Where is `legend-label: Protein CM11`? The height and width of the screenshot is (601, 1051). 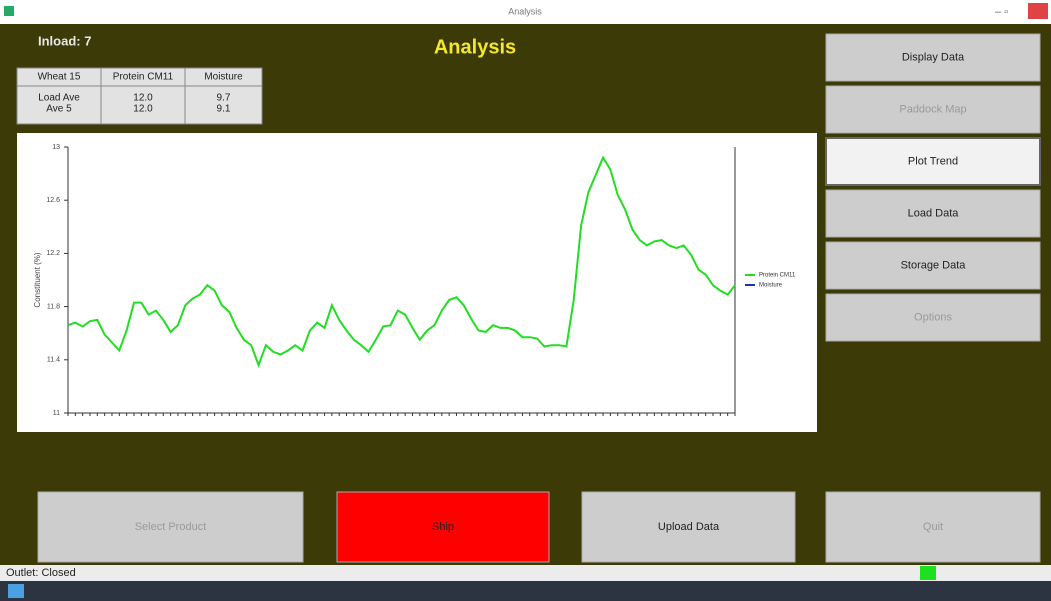
legend-label: Protein CM11 is located at coordinates (777, 276).